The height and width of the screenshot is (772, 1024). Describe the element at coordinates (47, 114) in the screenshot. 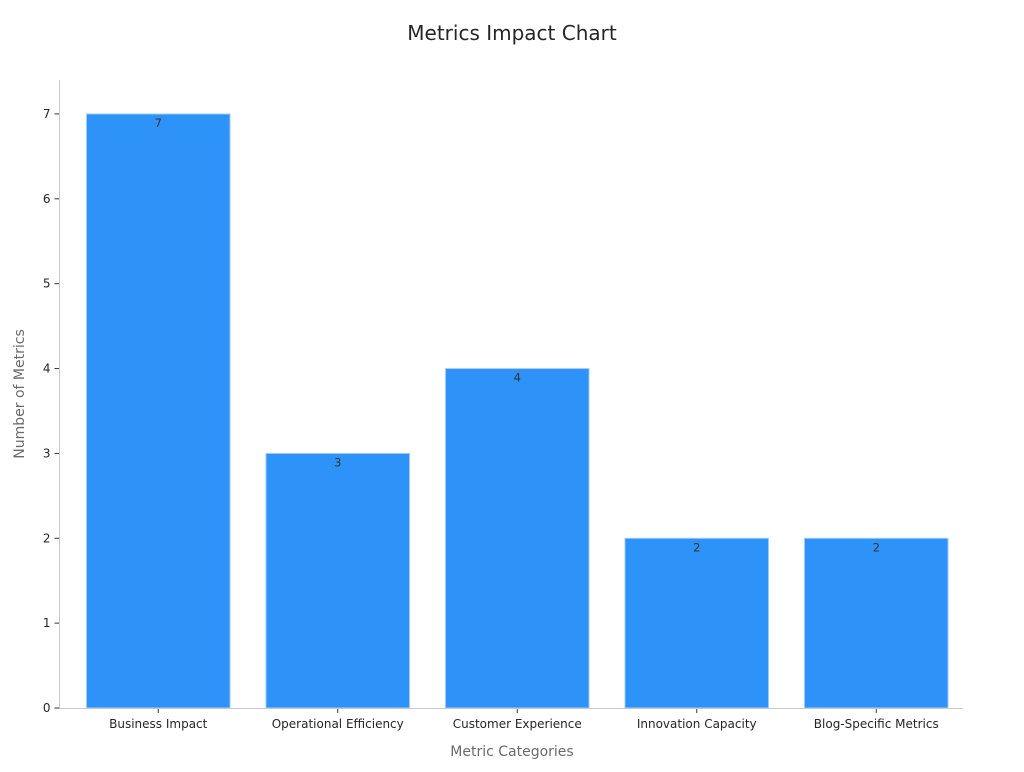

I see `y-tick-label: 7` at that location.